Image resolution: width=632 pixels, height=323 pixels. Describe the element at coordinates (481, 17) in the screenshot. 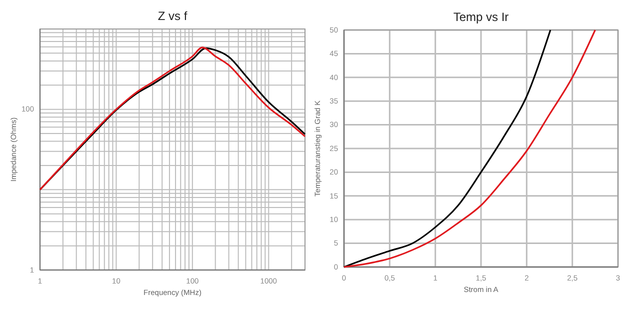

I see `chart-title: Temp vs Ir` at that location.